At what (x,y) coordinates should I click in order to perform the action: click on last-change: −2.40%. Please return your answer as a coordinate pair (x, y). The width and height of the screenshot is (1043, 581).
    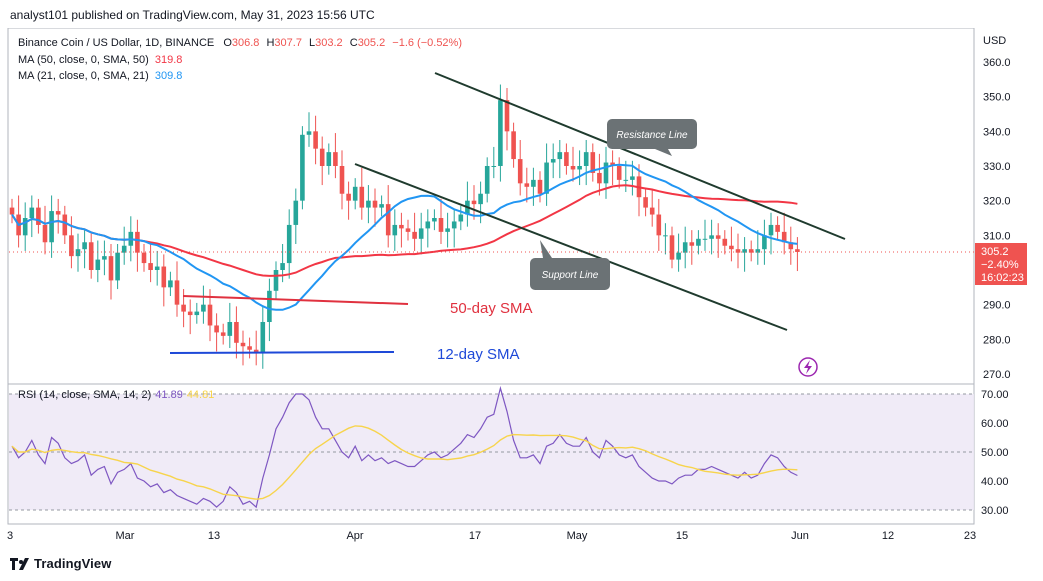
    Looking at the image, I should click on (1000, 265).